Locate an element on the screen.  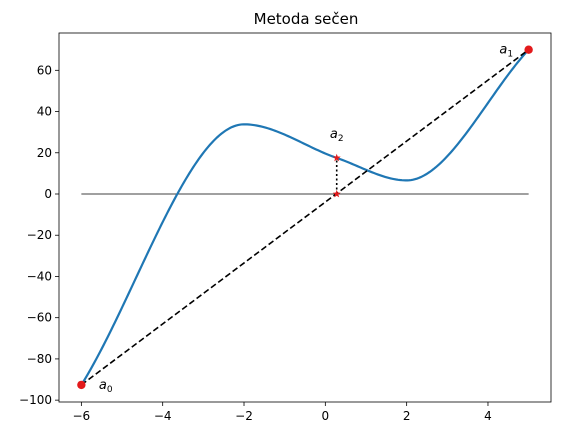
point-label-1: a1 is located at coordinates (506, 51).